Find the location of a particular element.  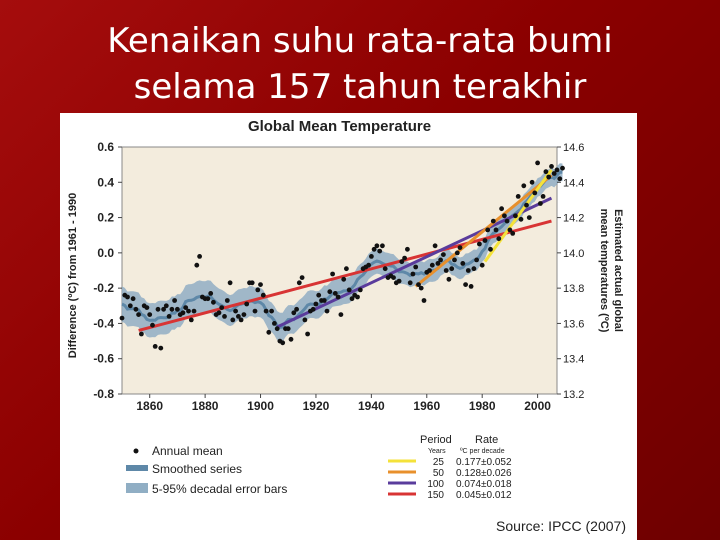

y-tick-label: -0.8 is located at coordinates (103, 394).